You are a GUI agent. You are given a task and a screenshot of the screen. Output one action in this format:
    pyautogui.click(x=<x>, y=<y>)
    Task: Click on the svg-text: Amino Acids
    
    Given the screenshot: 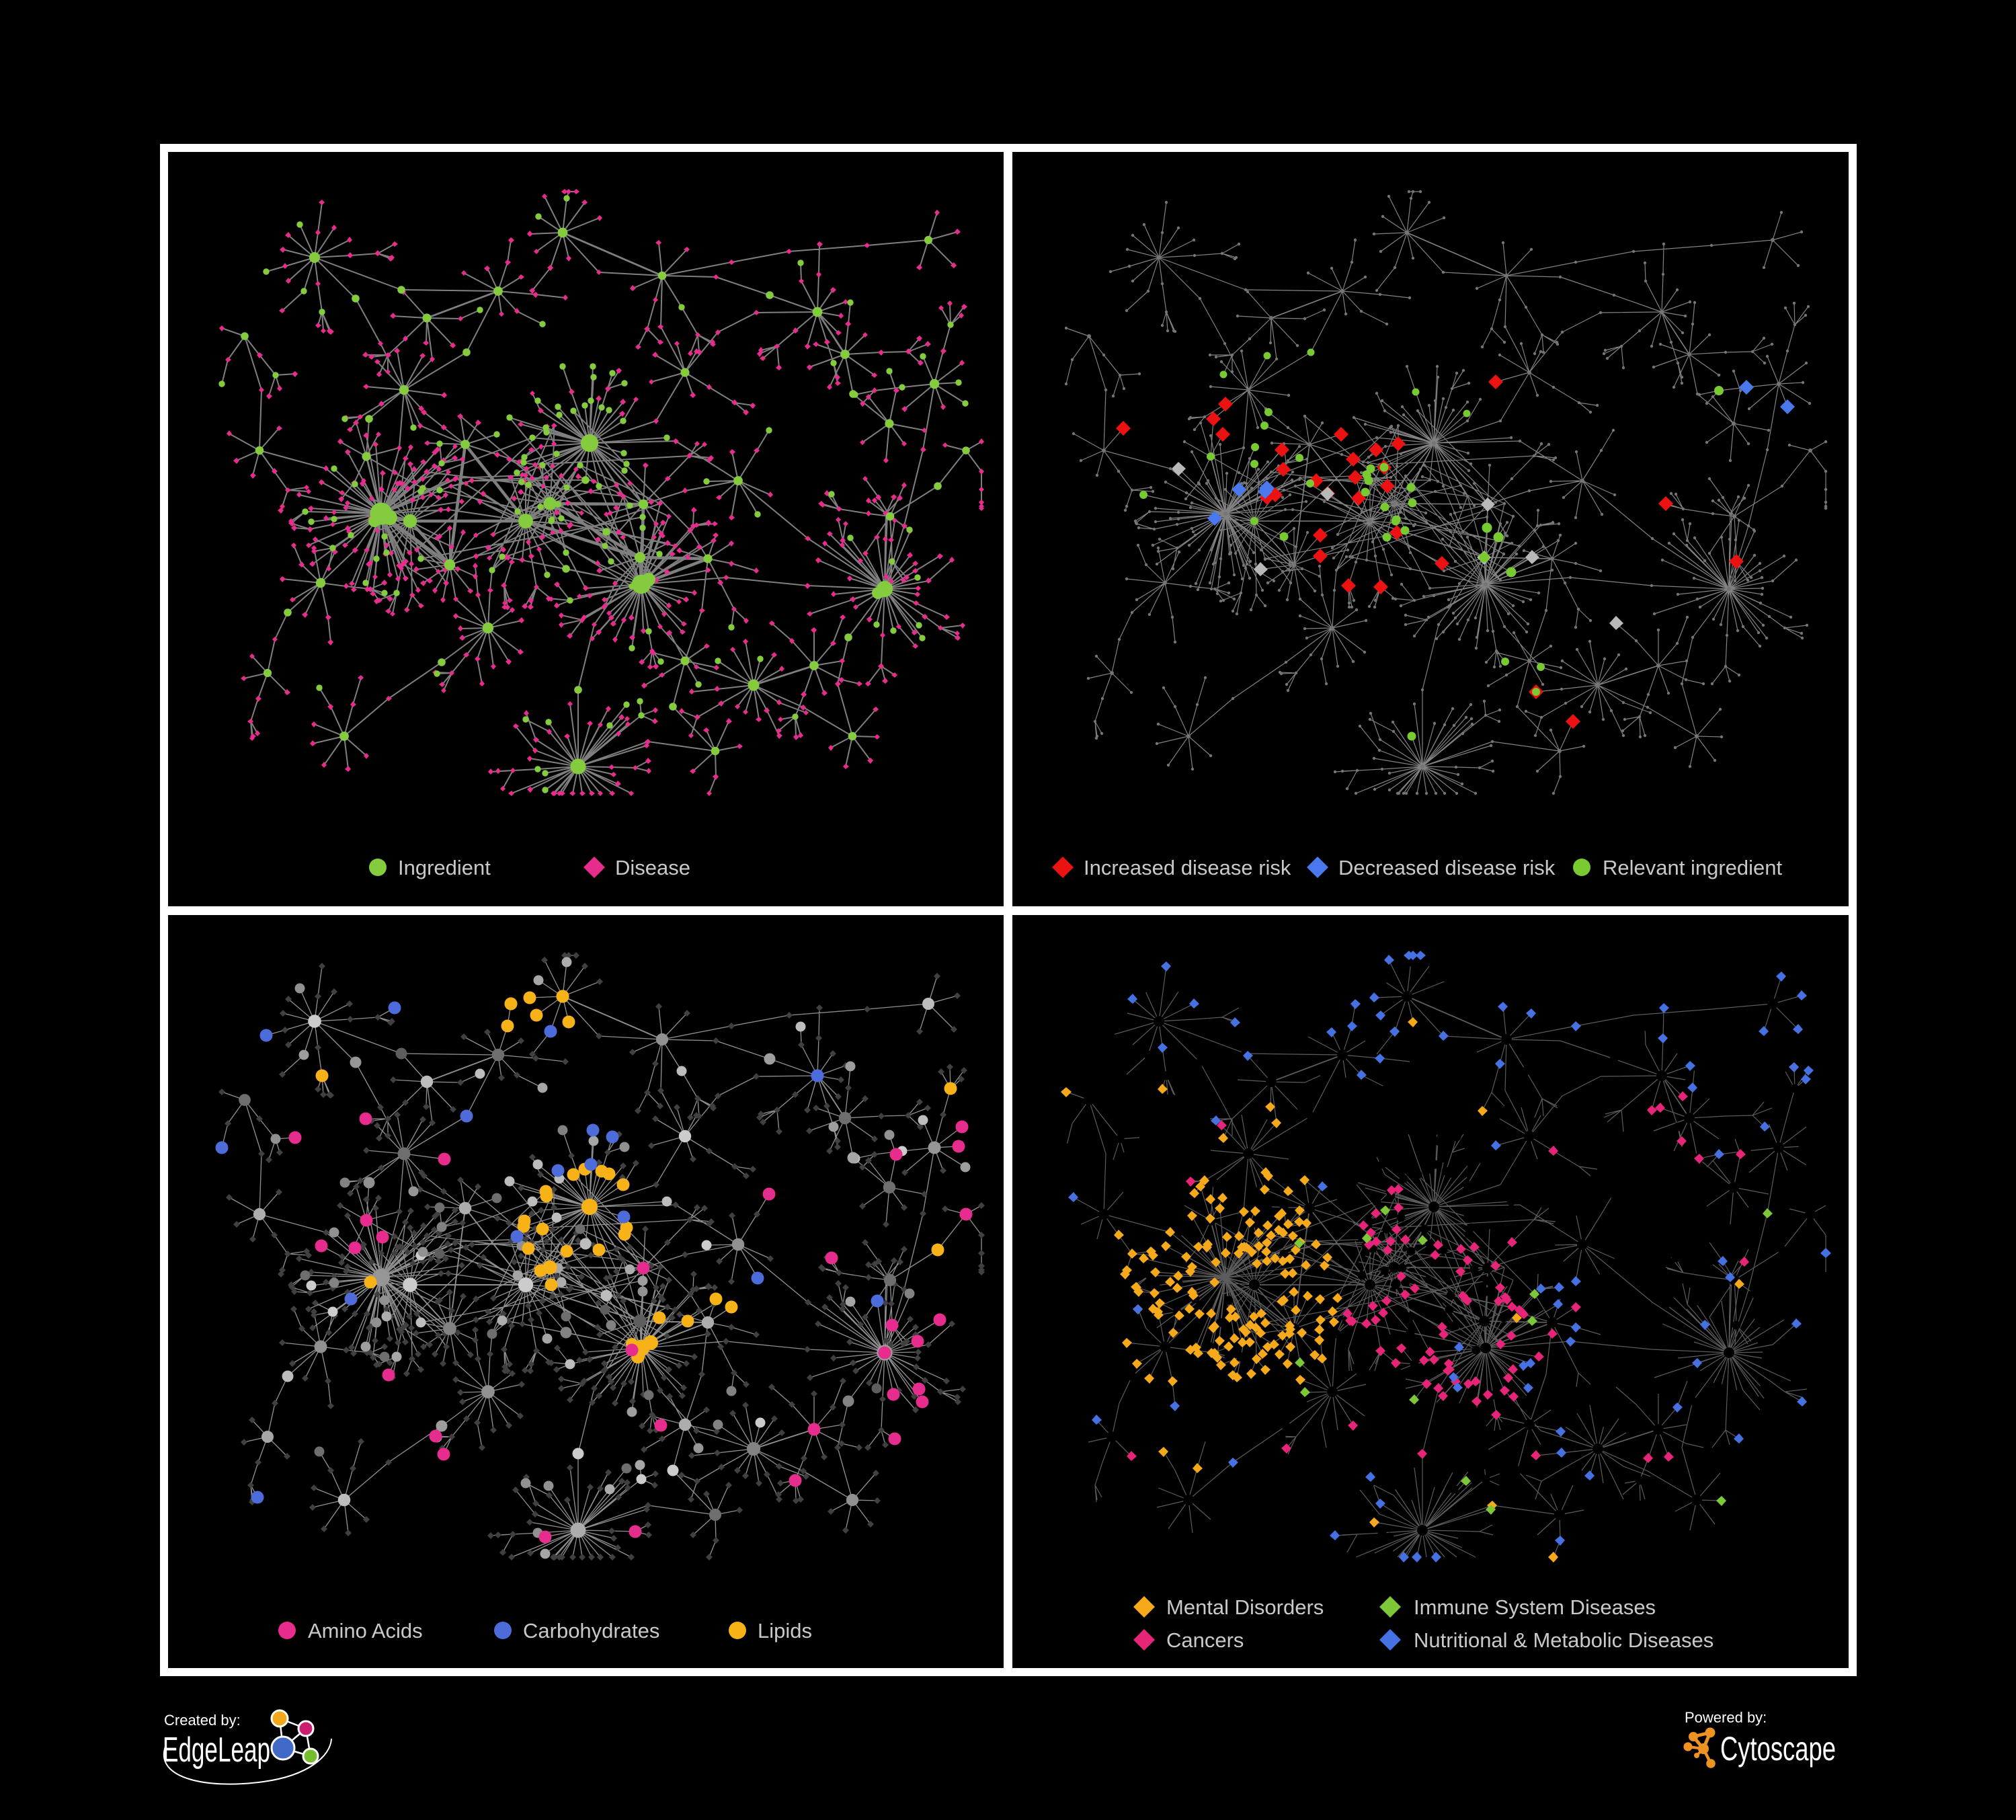 What is the action you would take?
    pyautogui.click(x=365, y=1631)
    